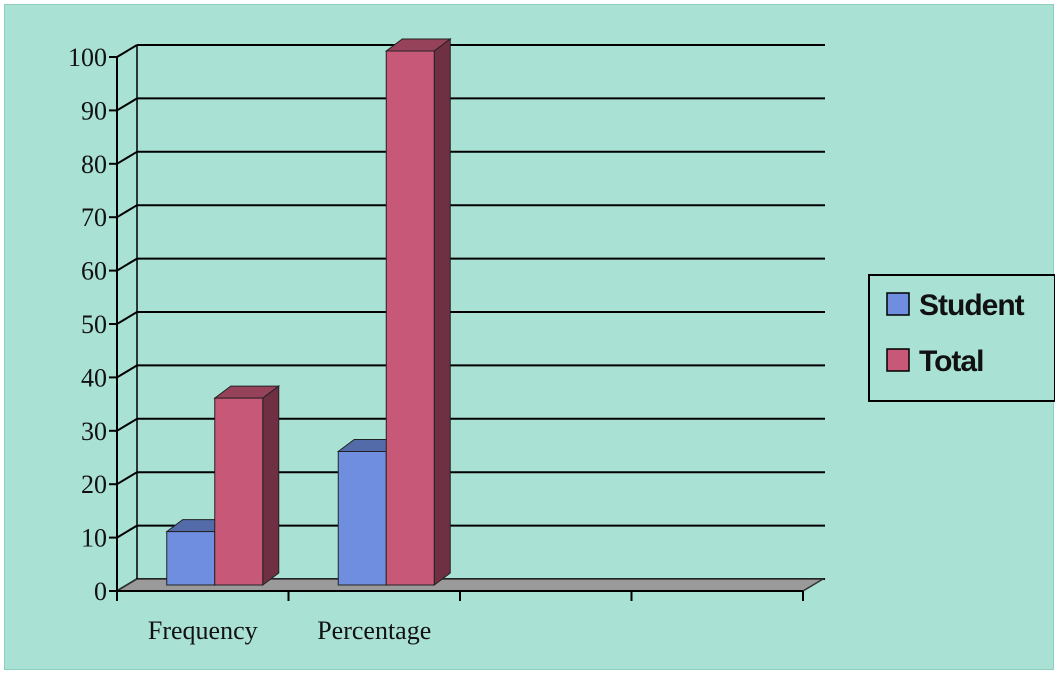  What do you see at coordinates (94, 217) in the screenshot?
I see `y-tick-label: 70` at bounding box center [94, 217].